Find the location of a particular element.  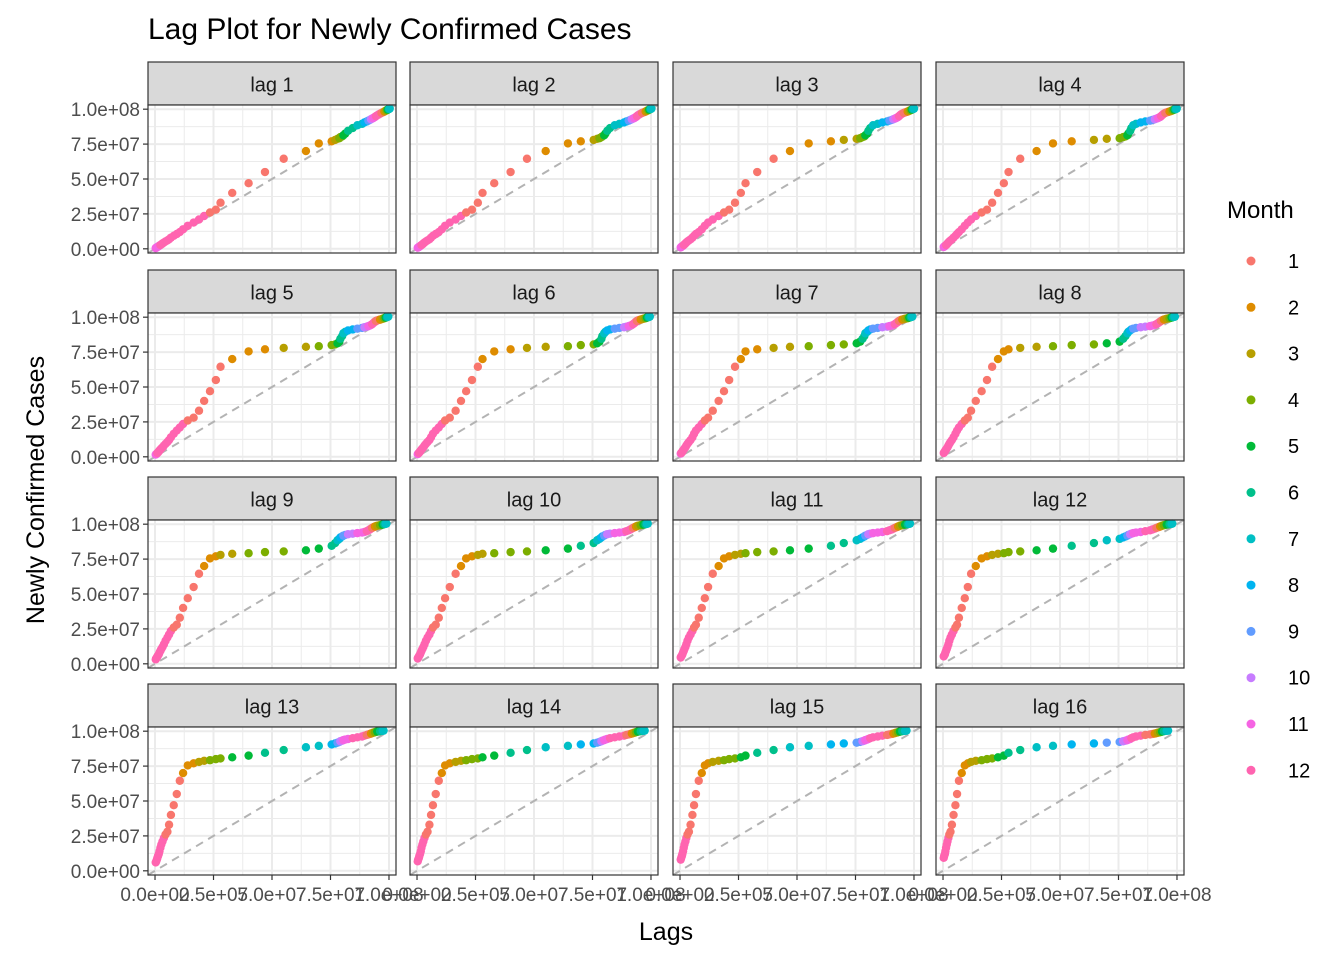

facet-panel-lag-12: lag 12 is located at coordinates (1060, 572).